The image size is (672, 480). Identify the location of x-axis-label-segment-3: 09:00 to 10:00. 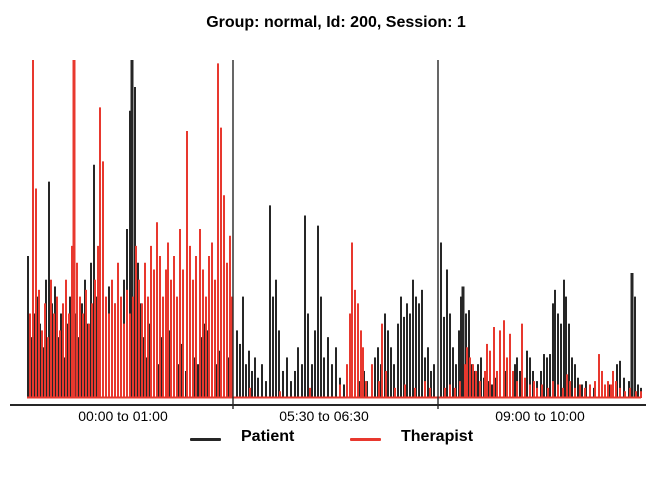
(540, 416).